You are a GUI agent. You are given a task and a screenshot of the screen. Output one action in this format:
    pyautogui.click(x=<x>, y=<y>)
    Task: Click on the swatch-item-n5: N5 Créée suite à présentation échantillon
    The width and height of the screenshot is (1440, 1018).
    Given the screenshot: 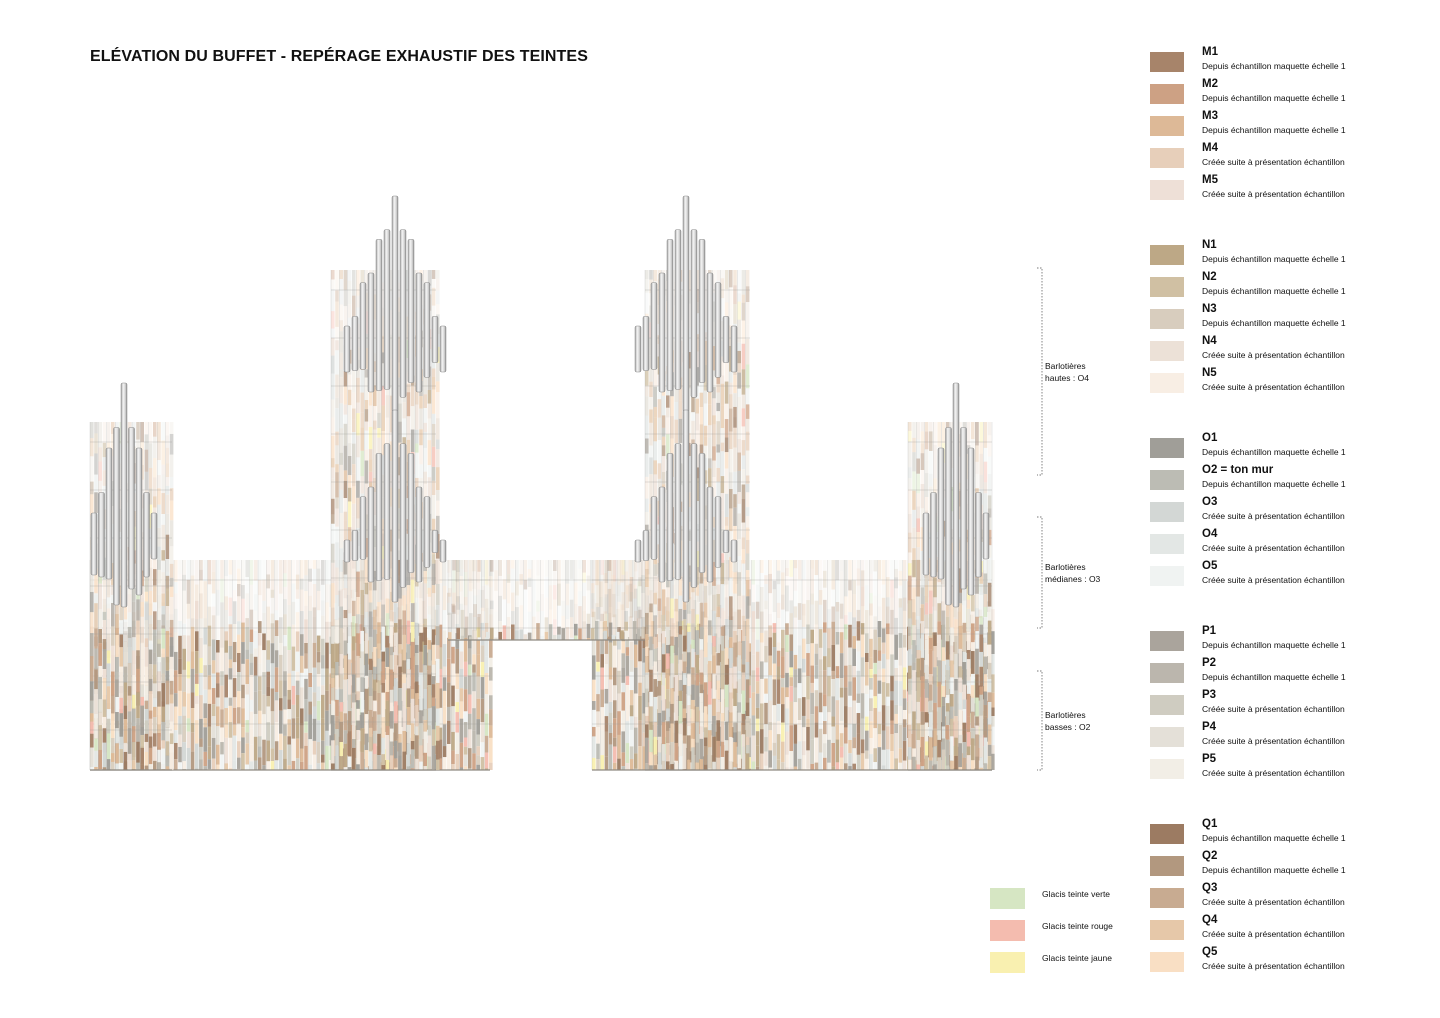 What is the action you would take?
    pyautogui.click(x=1290, y=385)
    